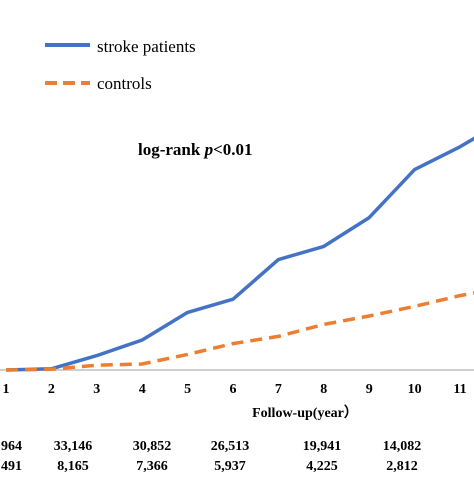 The height and width of the screenshot is (479, 474). What do you see at coordinates (323, 389) in the screenshot?
I see `x-tick-label: 8` at bounding box center [323, 389].